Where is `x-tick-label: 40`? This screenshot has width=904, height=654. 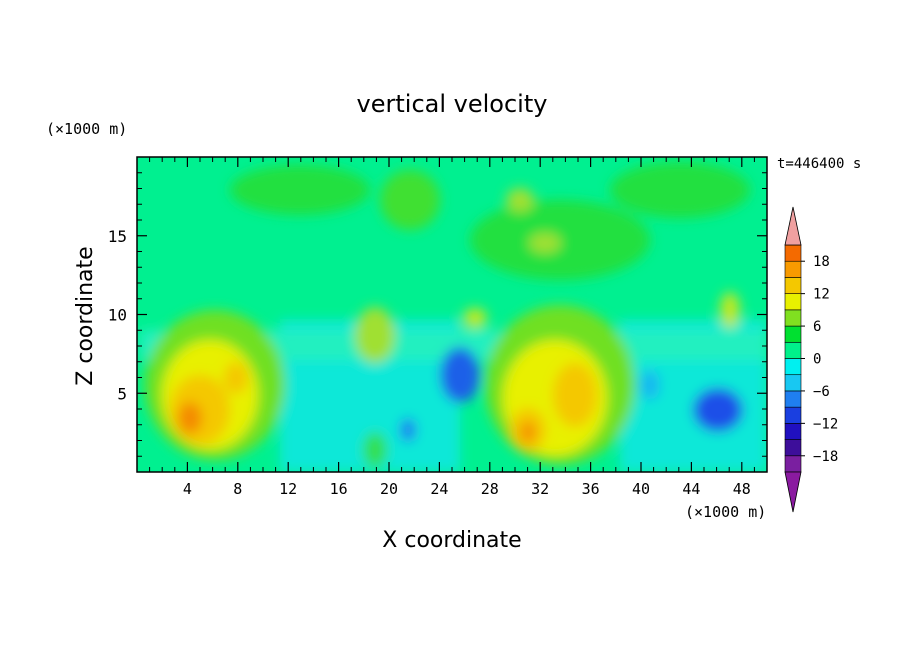 x-tick-label: 40 is located at coordinates (641, 489).